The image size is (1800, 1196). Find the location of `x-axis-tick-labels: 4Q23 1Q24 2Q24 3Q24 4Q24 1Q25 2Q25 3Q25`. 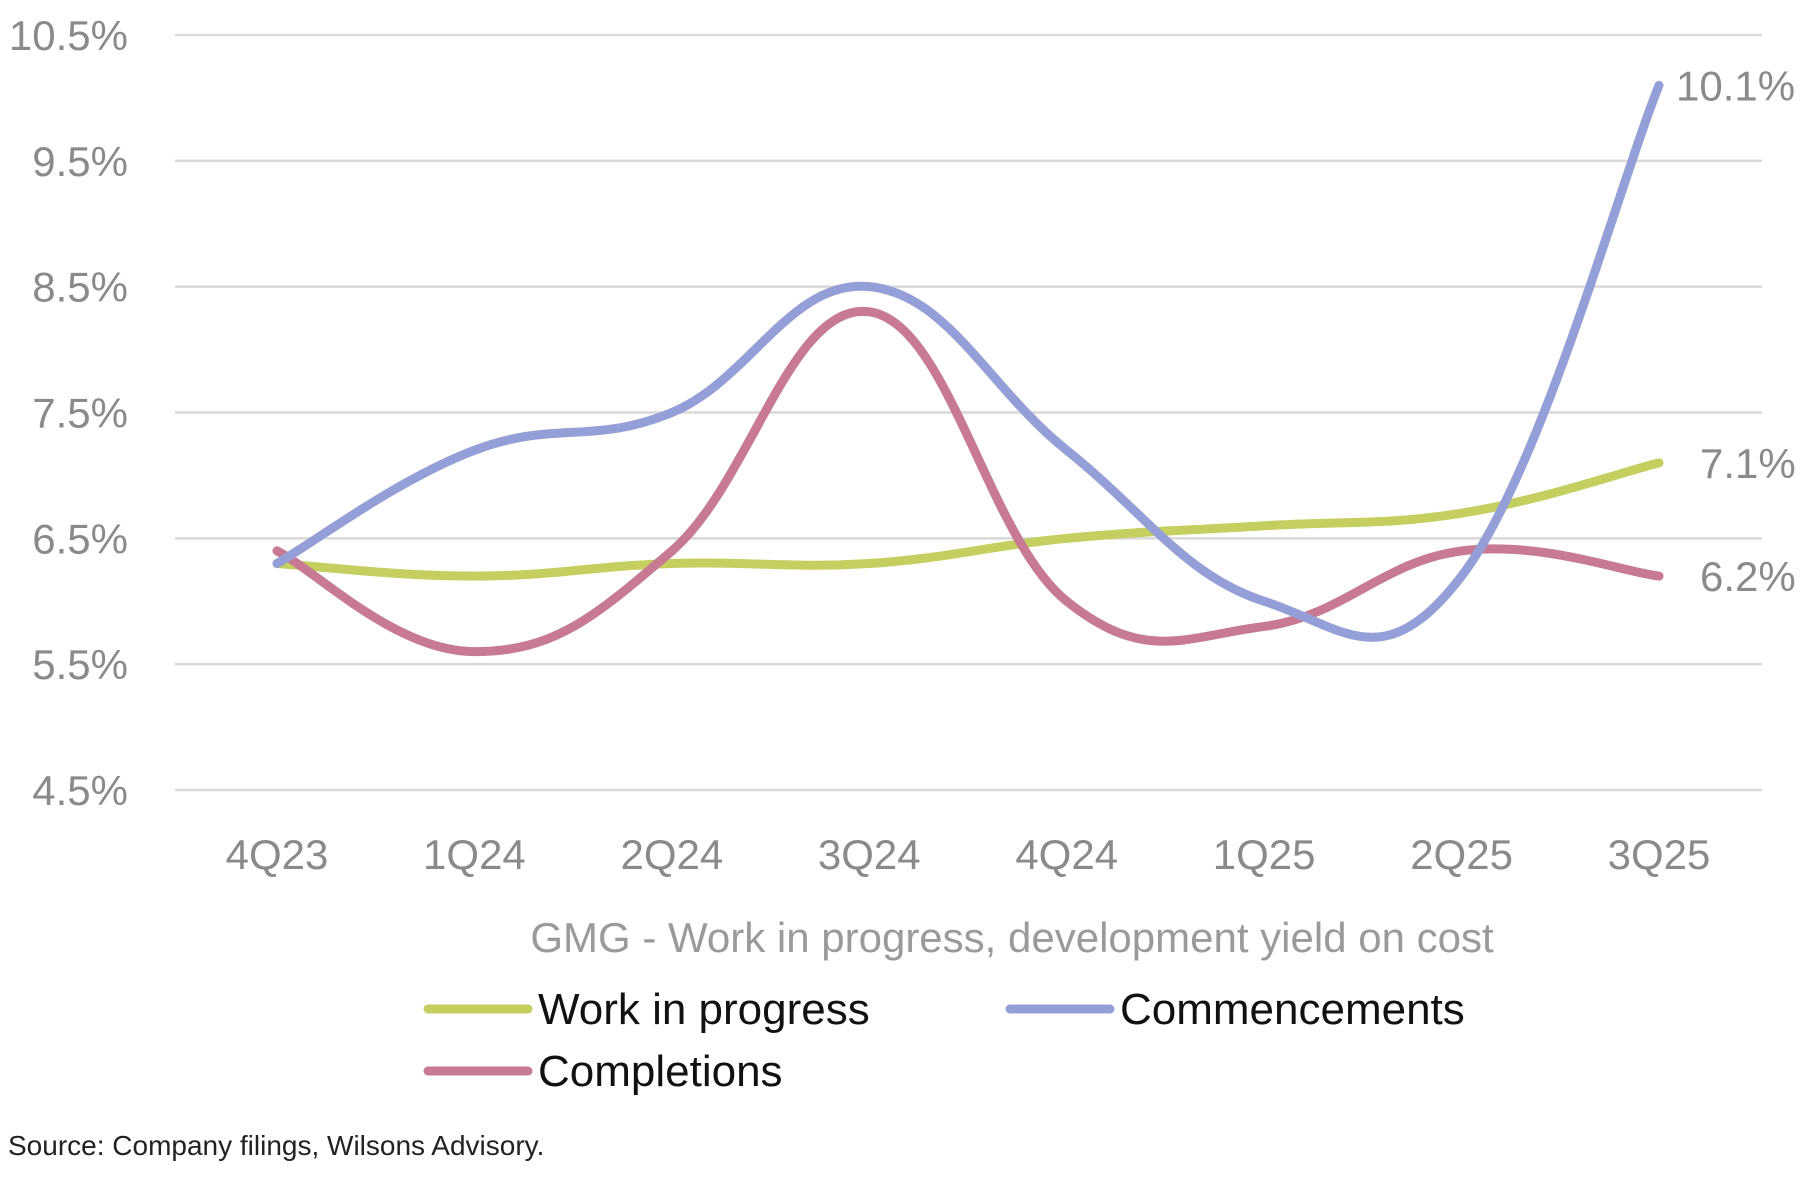

x-axis-tick-labels: 4Q23 1Q24 2Q24 3Q24 4Q24 1Q25 2Q25 3Q25 is located at coordinates (968, 854).